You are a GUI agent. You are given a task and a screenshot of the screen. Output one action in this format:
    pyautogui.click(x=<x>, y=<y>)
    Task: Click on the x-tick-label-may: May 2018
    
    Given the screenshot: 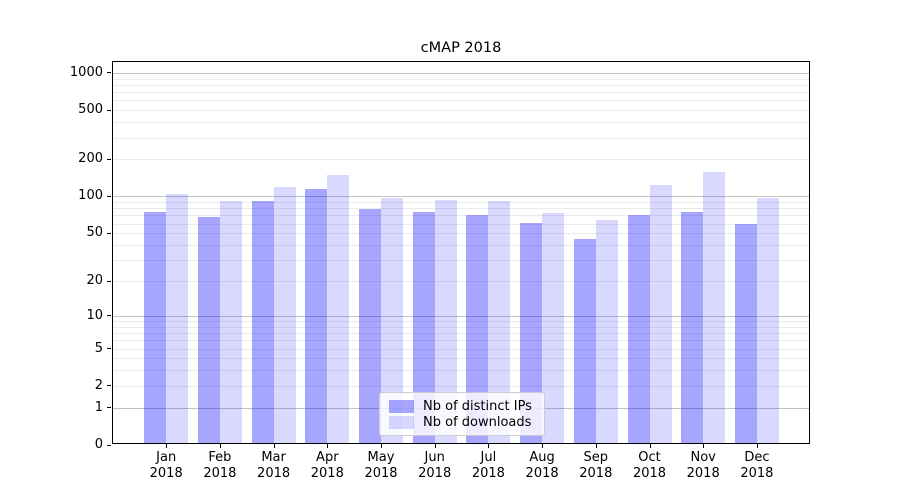 What is the action you would take?
    pyautogui.click(x=381, y=465)
    